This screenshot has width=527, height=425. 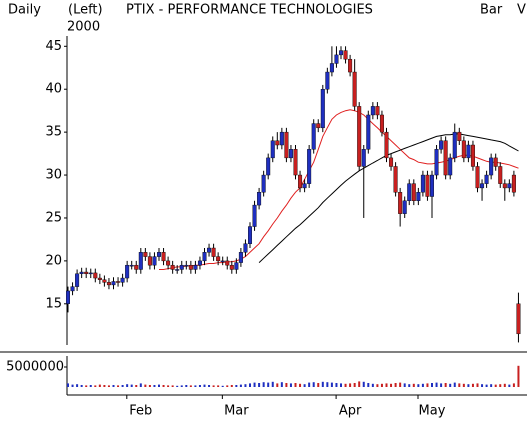 What do you see at coordinates (249, 10) in the screenshot?
I see `chart-title: PTIX - PERFORMANCE TECHNOLOGIES` at bounding box center [249, 10].